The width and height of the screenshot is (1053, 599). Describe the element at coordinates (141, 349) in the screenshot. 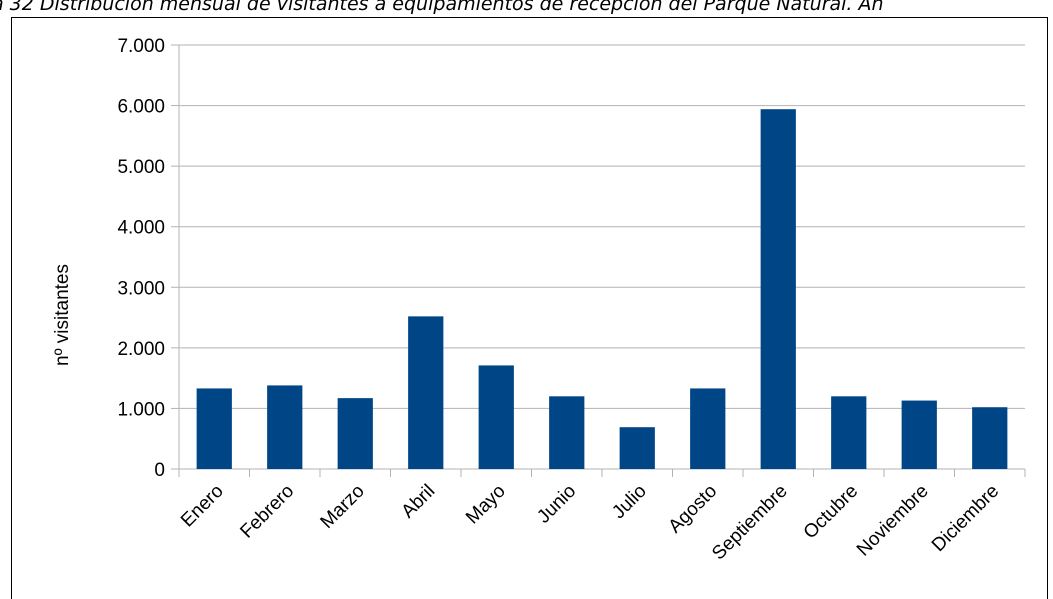

I see `y-tick-label: 2.000` at that location.